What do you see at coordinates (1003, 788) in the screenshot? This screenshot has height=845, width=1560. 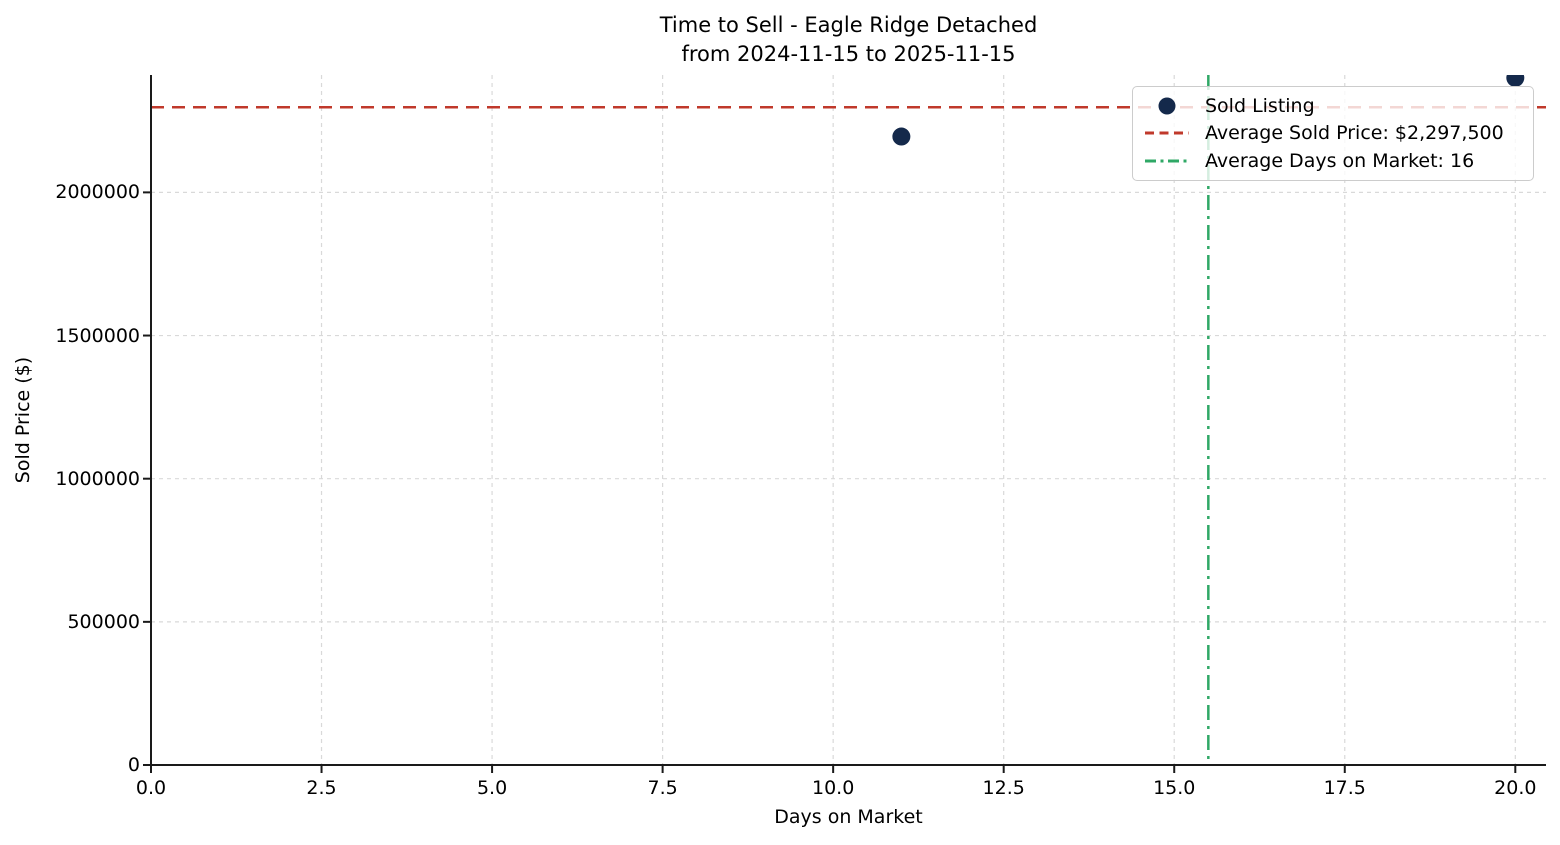 I see `x-tick-label: 12.5` at bounding box center [1003, 788].